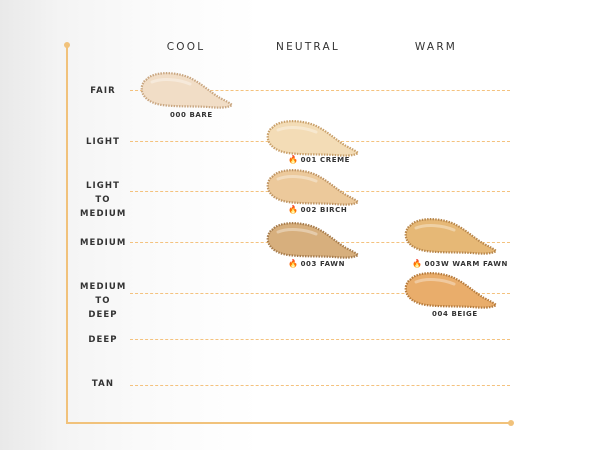 The height and width of the screenshot is (450, 600). What do you see at coordinates (460, 263) in the screenshot?
I see `shade-label-003w-warm-fawn: 🔥 003W WARM FAWN` at bounding box center [460, 263].